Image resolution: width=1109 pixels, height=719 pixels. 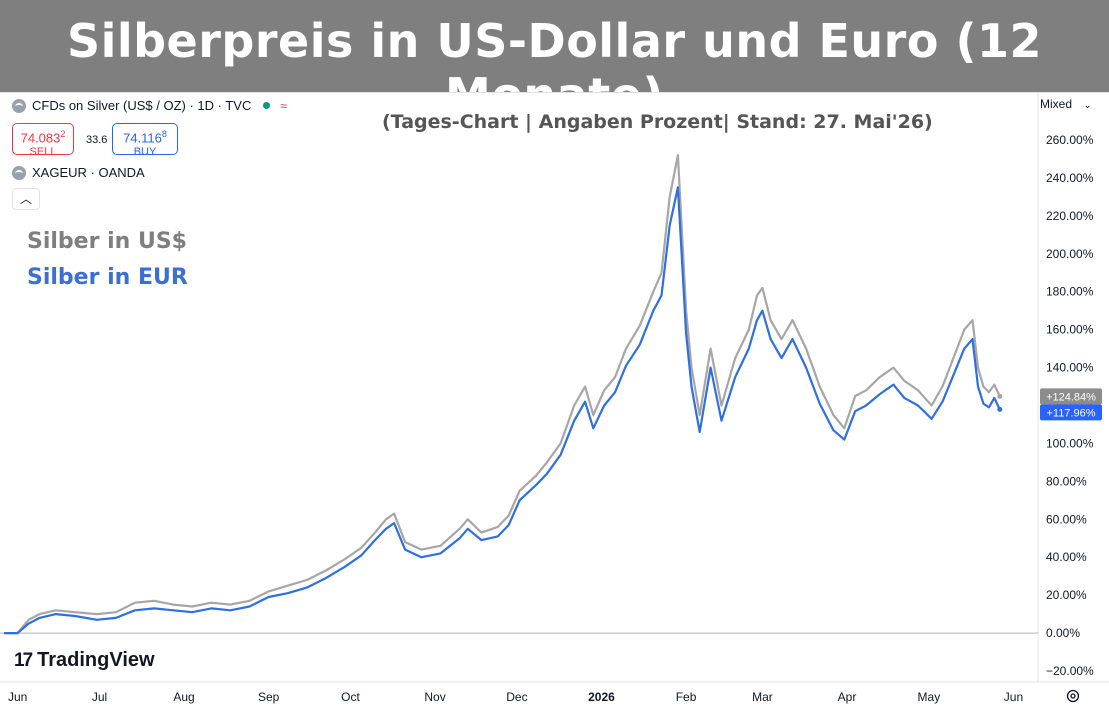 I want to click on sell-price-superscript: 2, so click(x=63, y=134).